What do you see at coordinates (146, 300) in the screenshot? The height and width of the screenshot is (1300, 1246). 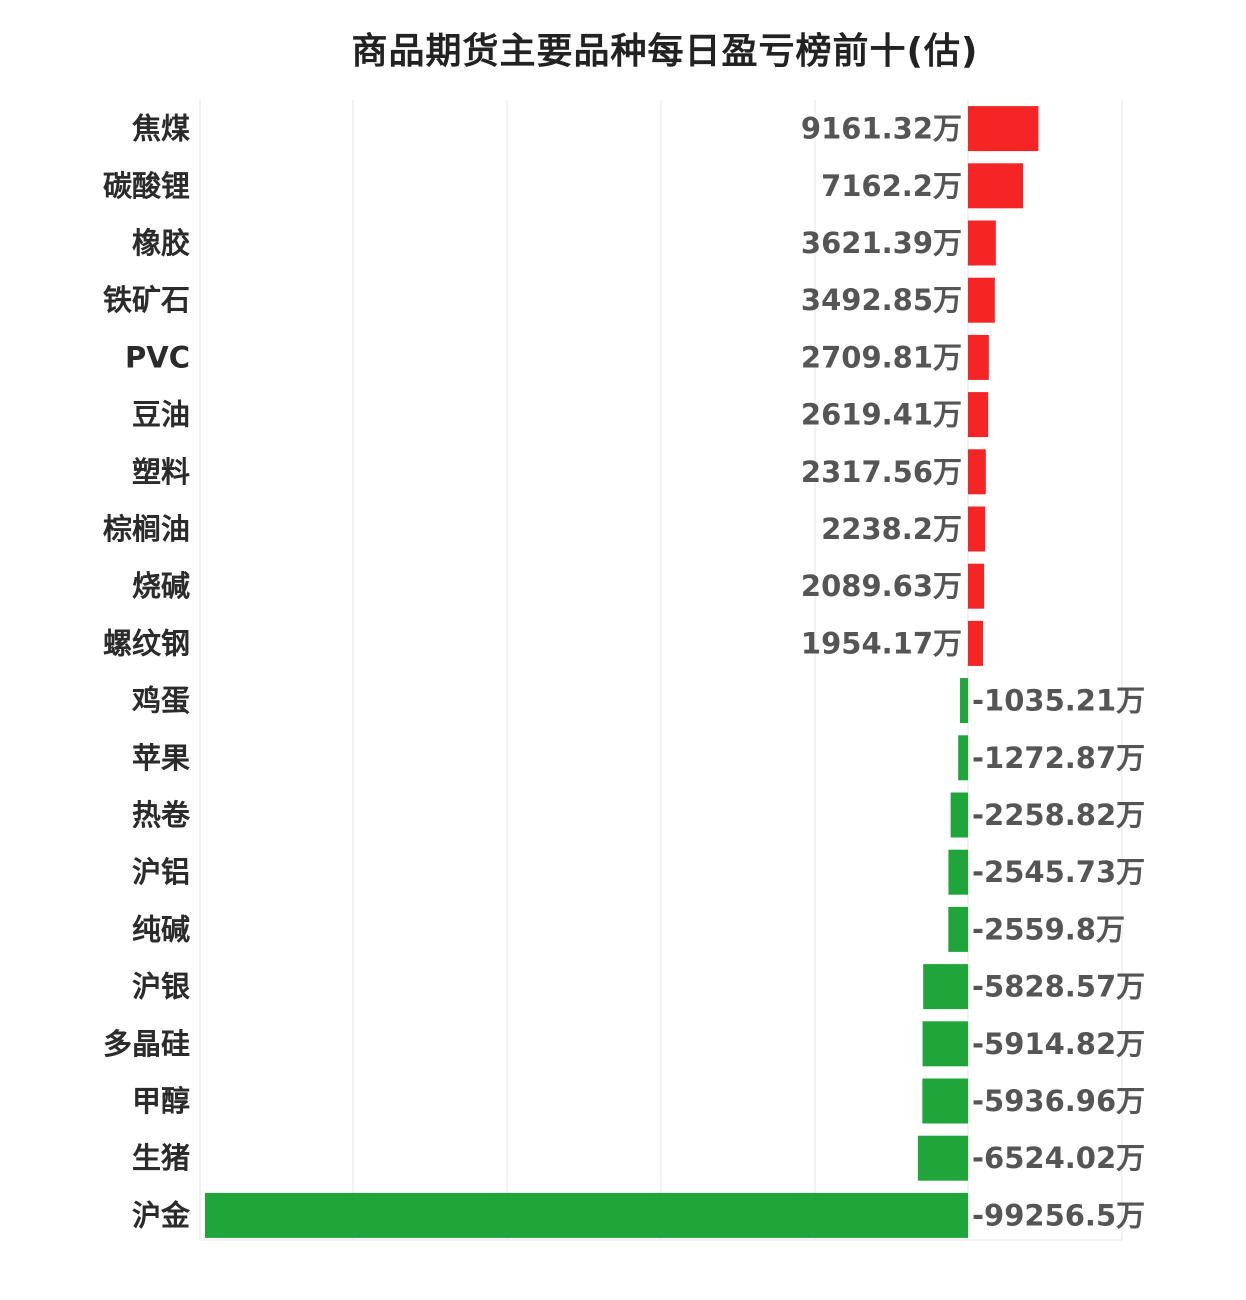 I see `category-label: 铁矿石` at bounding box center [146, 300].